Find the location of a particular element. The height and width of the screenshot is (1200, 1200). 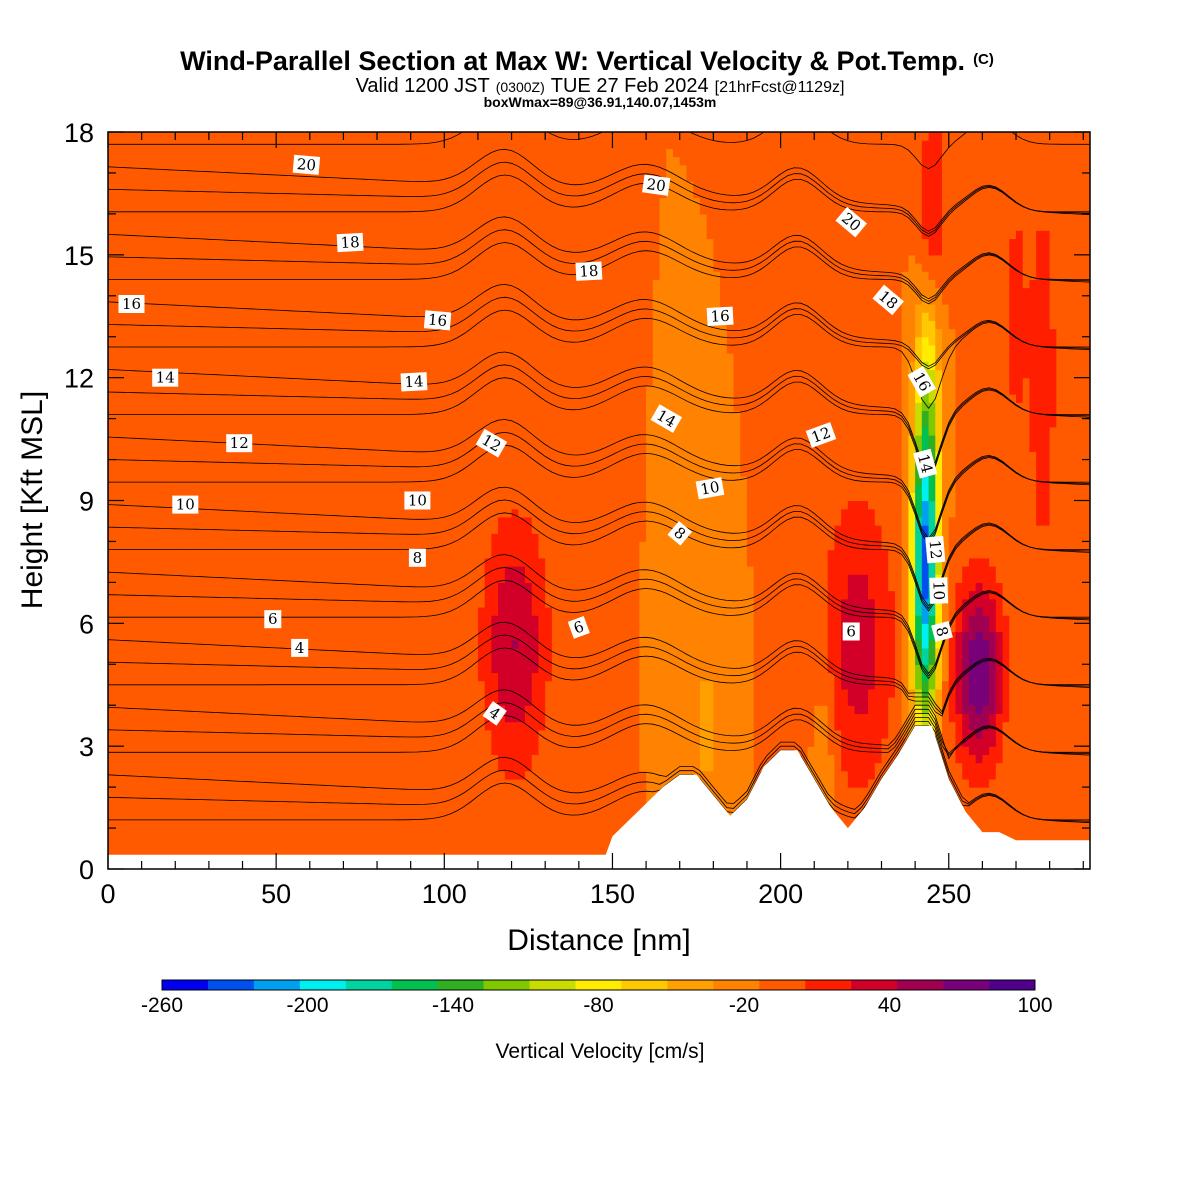

subtitle-valid: Valid 1200 JST is located at coordinates (423, 86).